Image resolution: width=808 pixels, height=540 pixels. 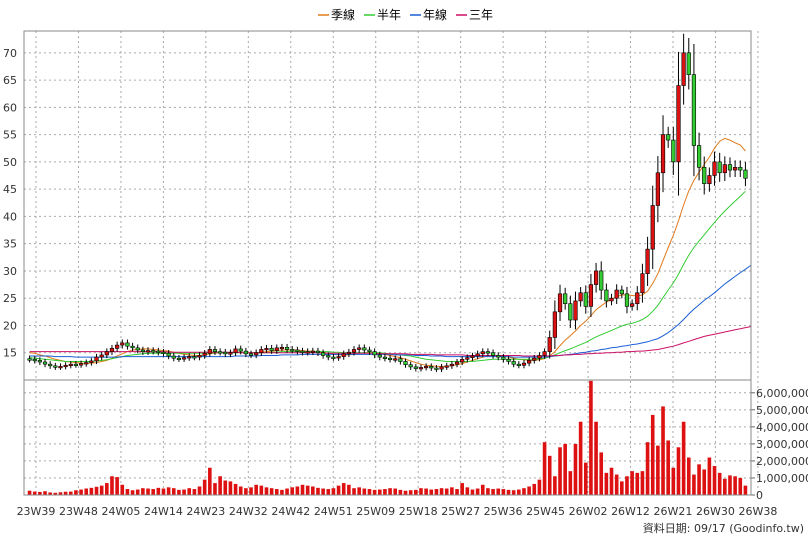 I want to click on volume-tick-label: 5,000,000, so click(x=782, y=410).